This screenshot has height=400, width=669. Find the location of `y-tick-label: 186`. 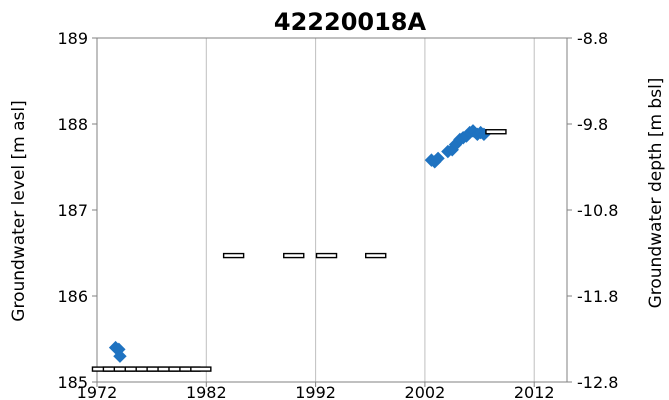

y-tick-label: 186 is located at coordinates (72, 296).